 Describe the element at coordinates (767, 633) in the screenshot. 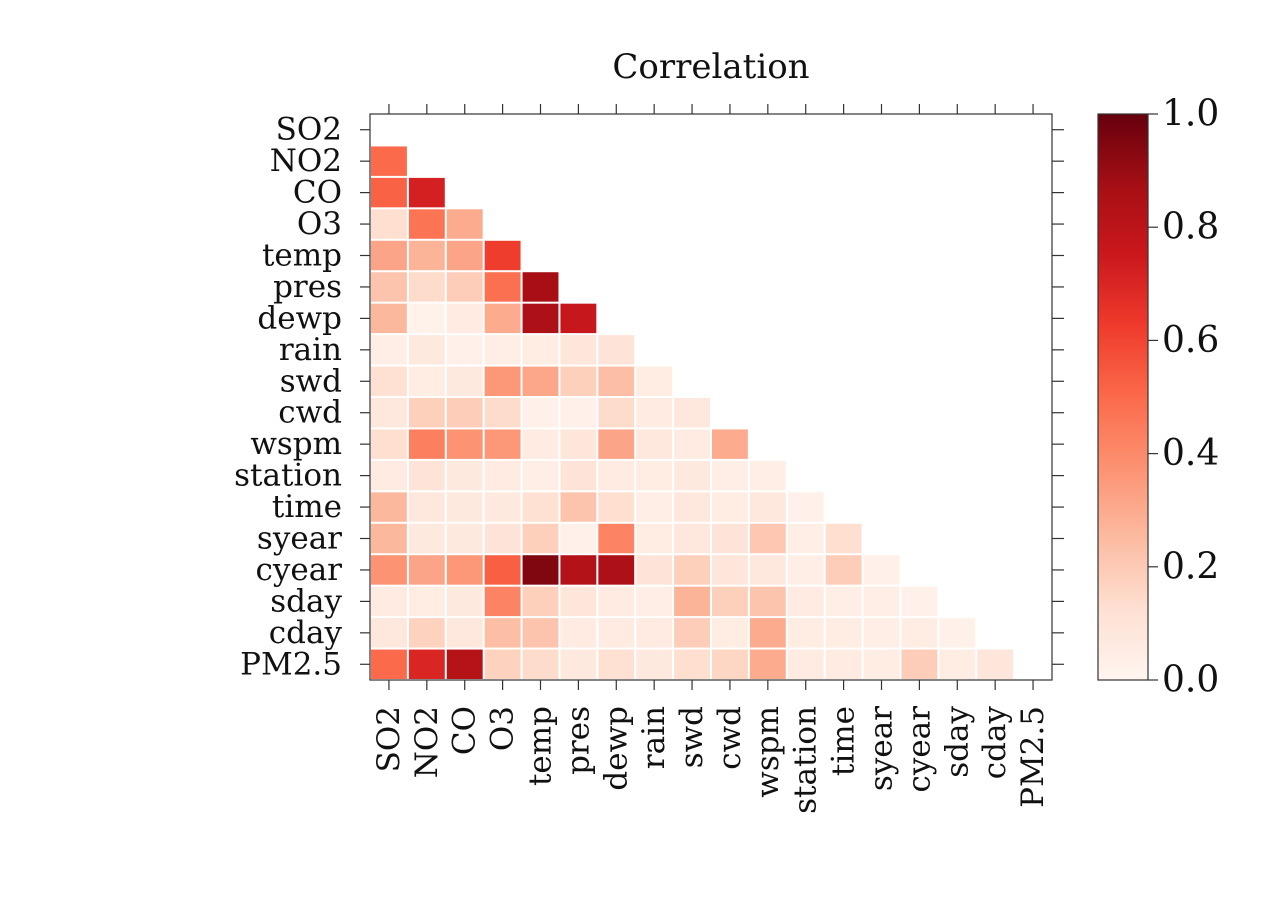

I see `cell-cday-wspm` at that location.